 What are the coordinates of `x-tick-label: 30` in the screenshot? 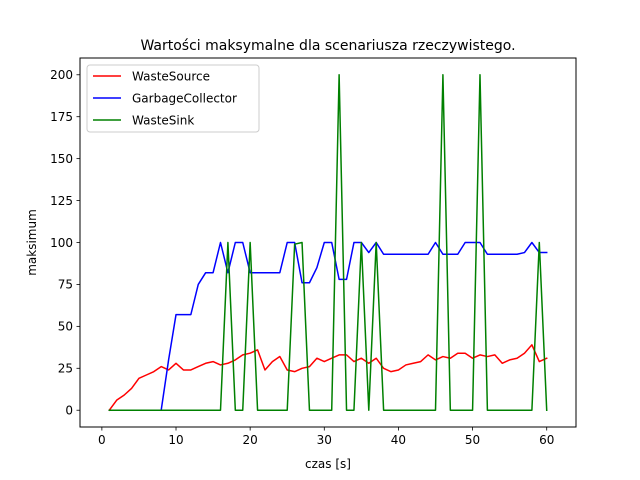 It's located at (324, 440).